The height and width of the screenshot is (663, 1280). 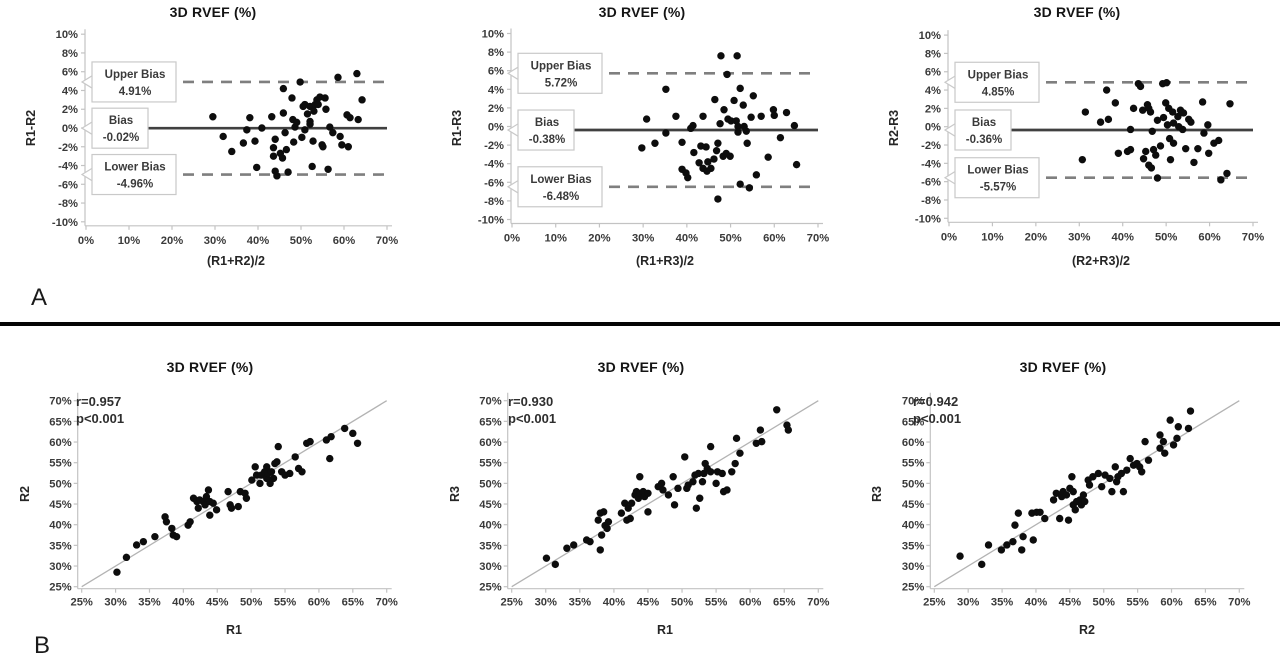 What do you see at coordinates (455, 494) in the screenshot?
I see `y-axis-title-r3: R3` at bounding box center [455, 494].